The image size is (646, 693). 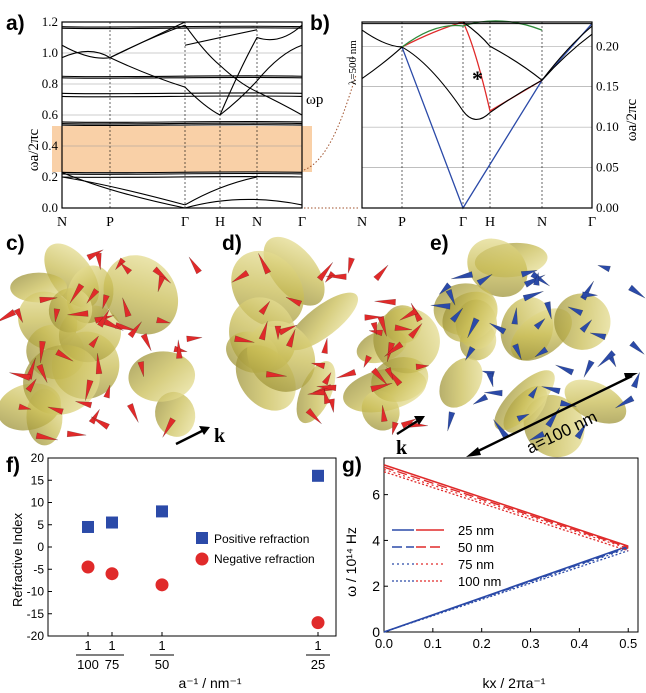 I want to click on panel-a-bands, so click(x=182, y=115).